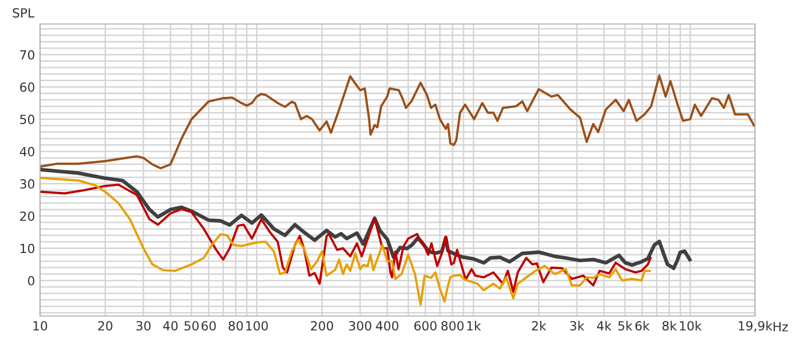 Image resolution: width=800 pixels, height=340 pixels. Describe the element at coordinates (452, 326) in the screenshot. I see `x-tick-label: 800` at that location.